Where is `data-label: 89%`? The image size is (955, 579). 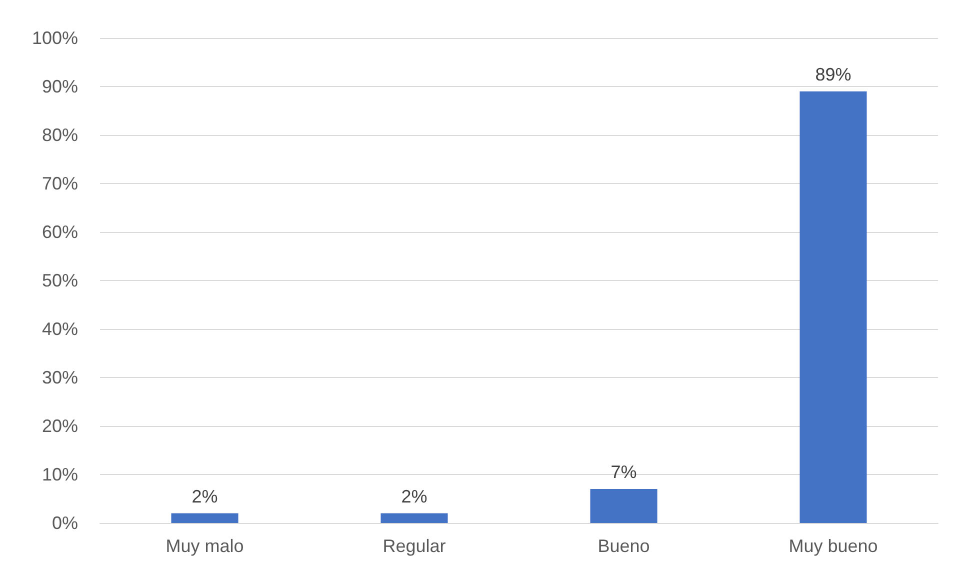 data-label: 89% is located at coordinates (833, 74).